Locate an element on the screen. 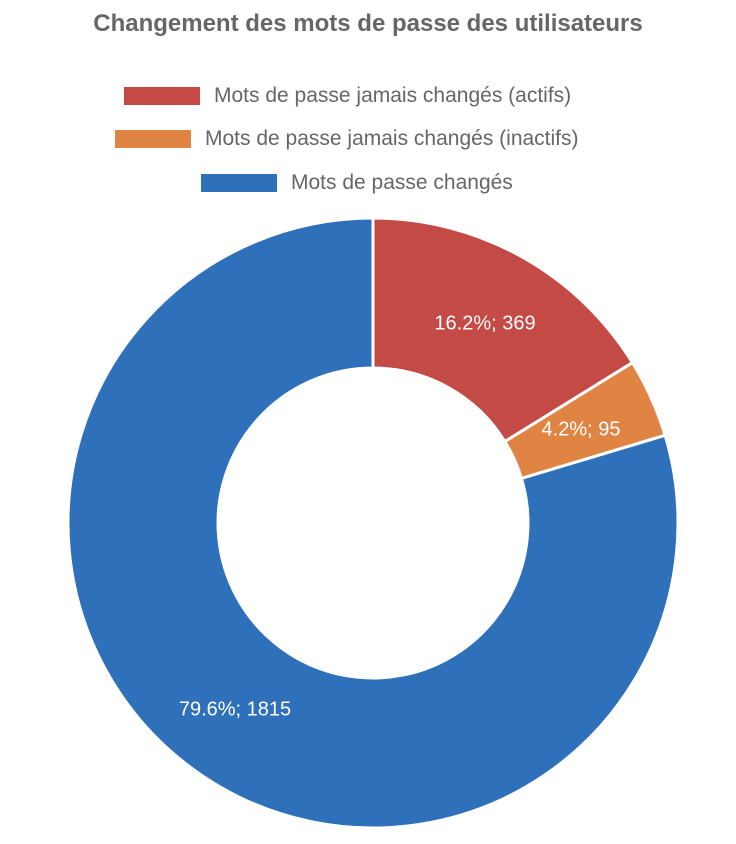 This screenshot has height=844, width=736. legend-item-changes: Mots de passe changés is located at coordinates (357, 183).